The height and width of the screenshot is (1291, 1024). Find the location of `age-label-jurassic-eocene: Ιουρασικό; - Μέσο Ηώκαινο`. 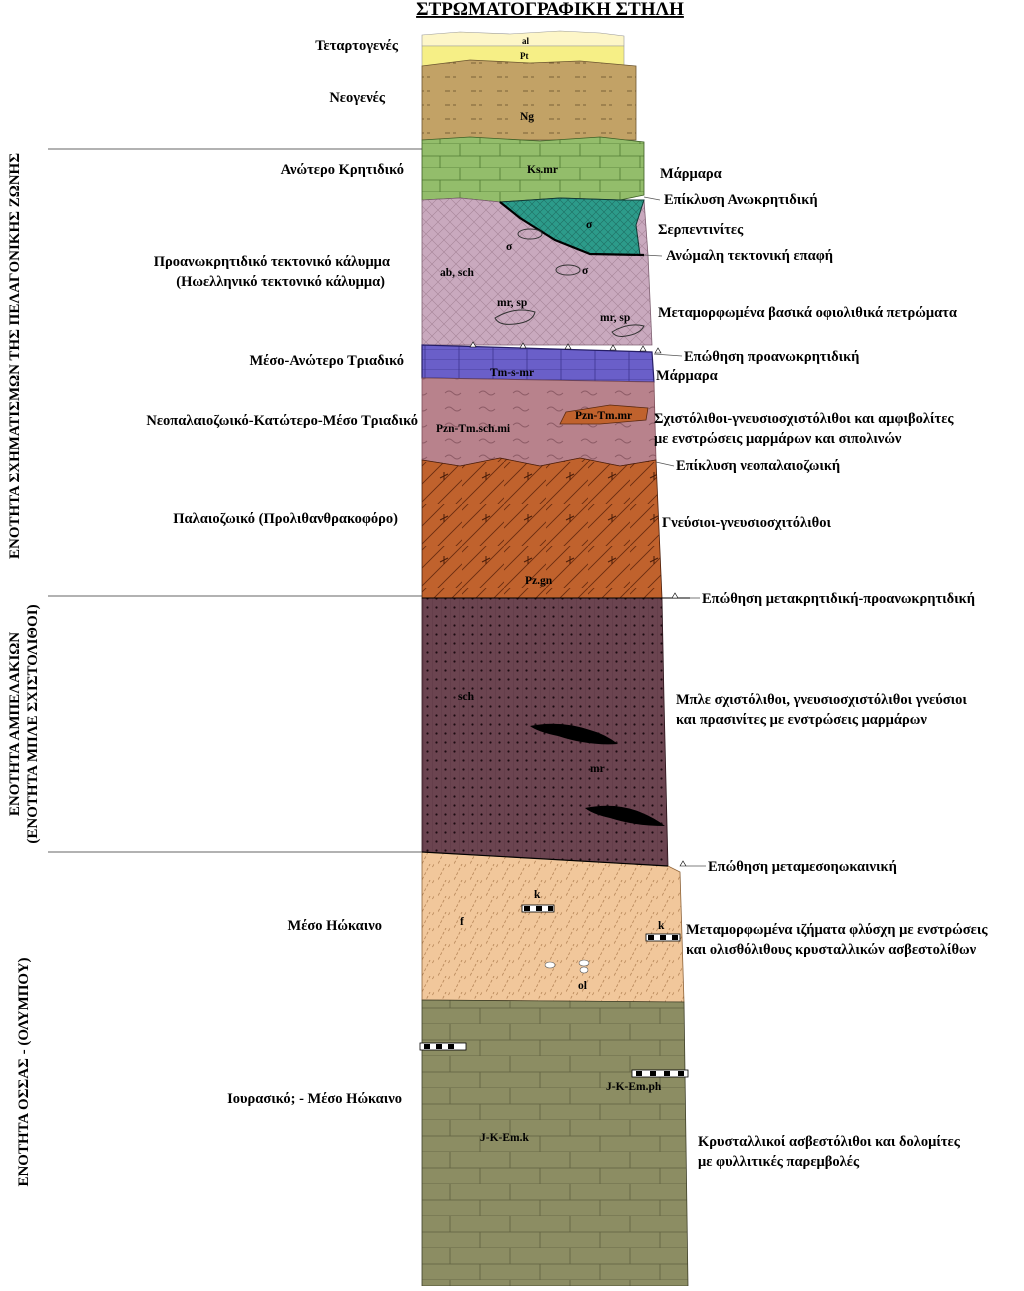

age-label-jurassic-eocene: Ιουρασικό; - Μέσο Ηώκαινο is located at coordinates (314, 1099).